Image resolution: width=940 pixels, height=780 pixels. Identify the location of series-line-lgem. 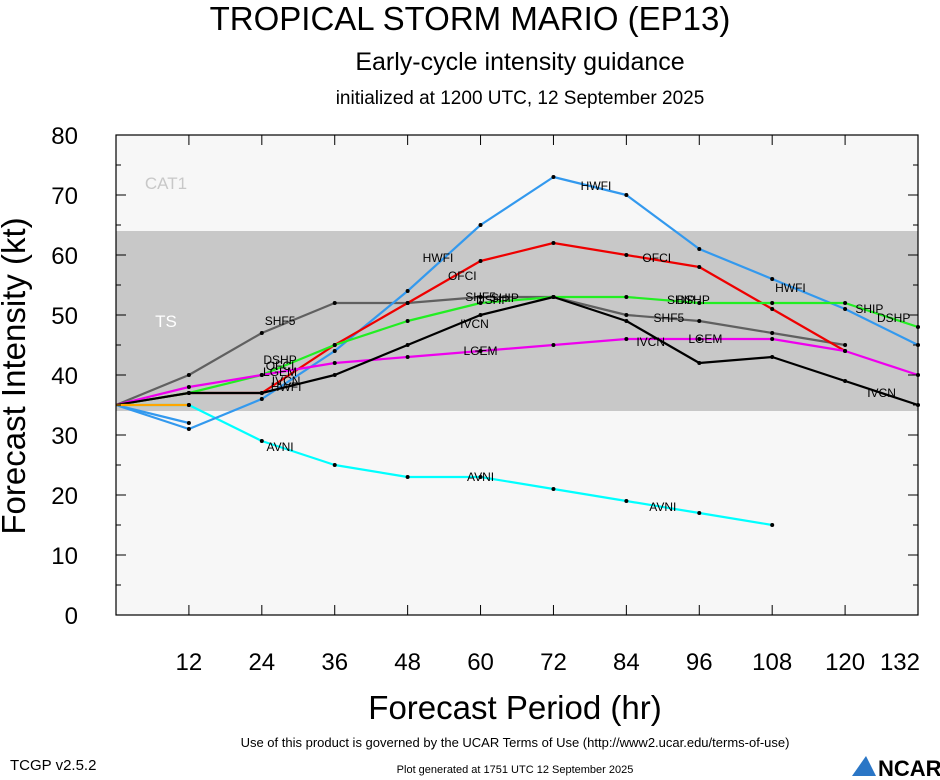
(517, 372).